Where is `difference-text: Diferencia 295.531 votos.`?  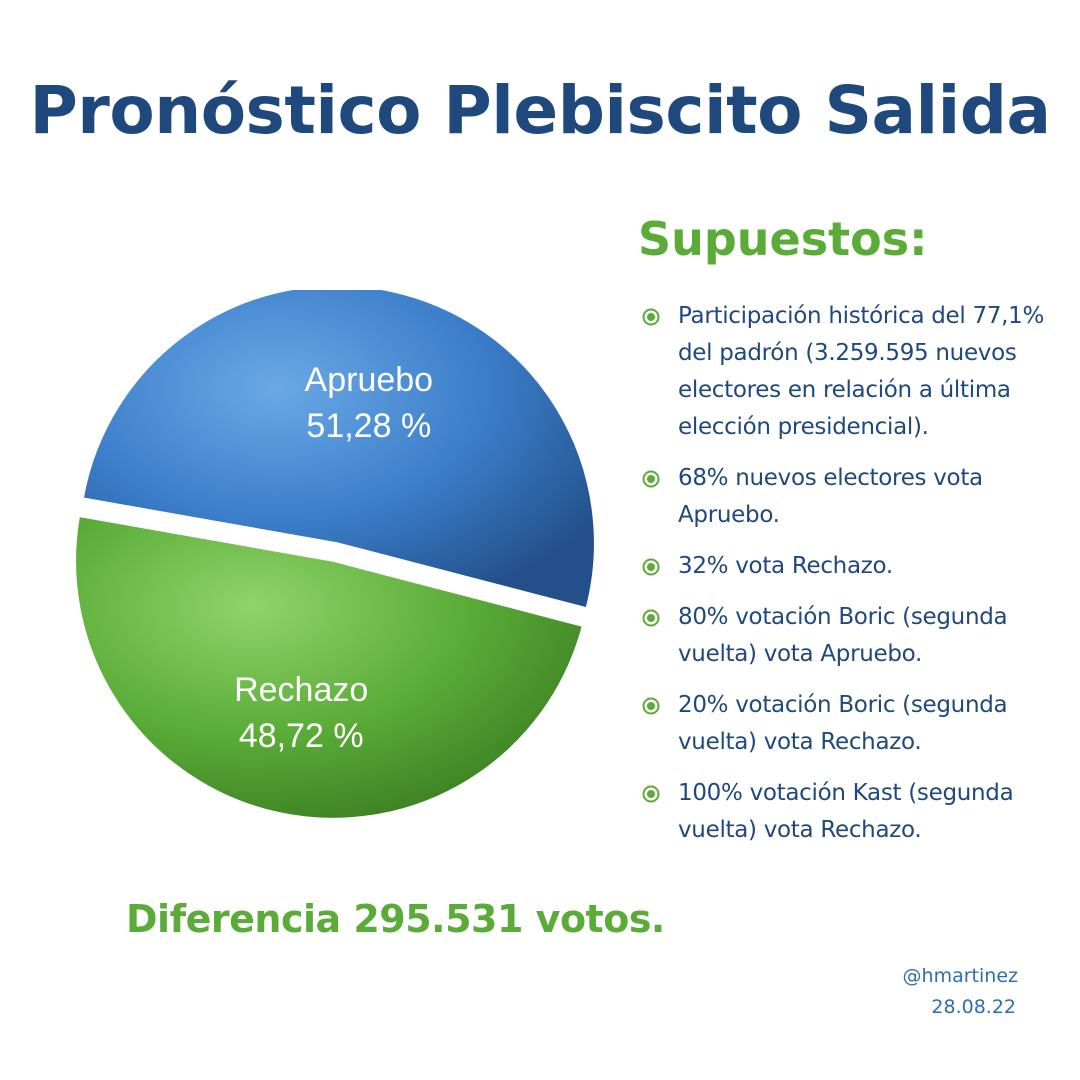 difference-text: Diferencia 295.531 votos. is located at coordinates (395, 919).